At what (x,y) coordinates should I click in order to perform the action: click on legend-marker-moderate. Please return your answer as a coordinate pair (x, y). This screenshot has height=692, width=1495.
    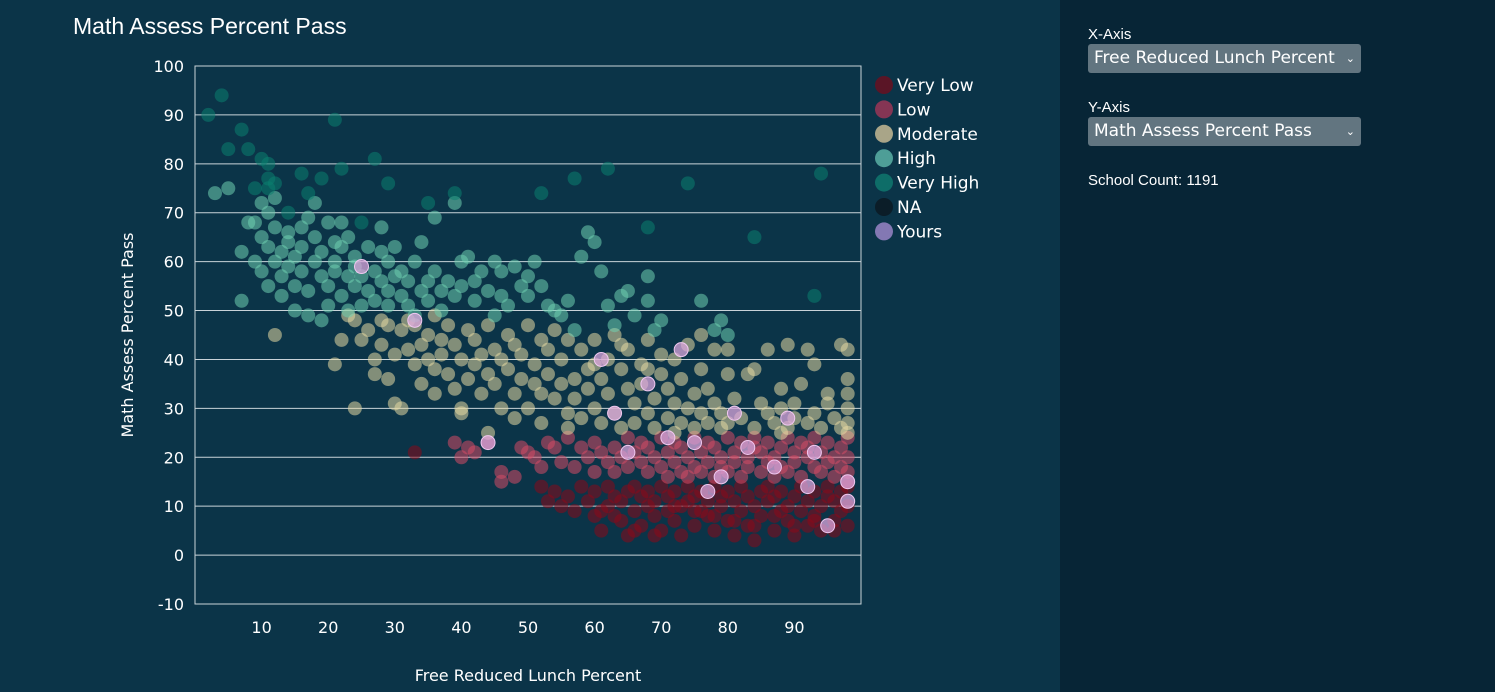
    Looking at the image, I should click on (884, 133).